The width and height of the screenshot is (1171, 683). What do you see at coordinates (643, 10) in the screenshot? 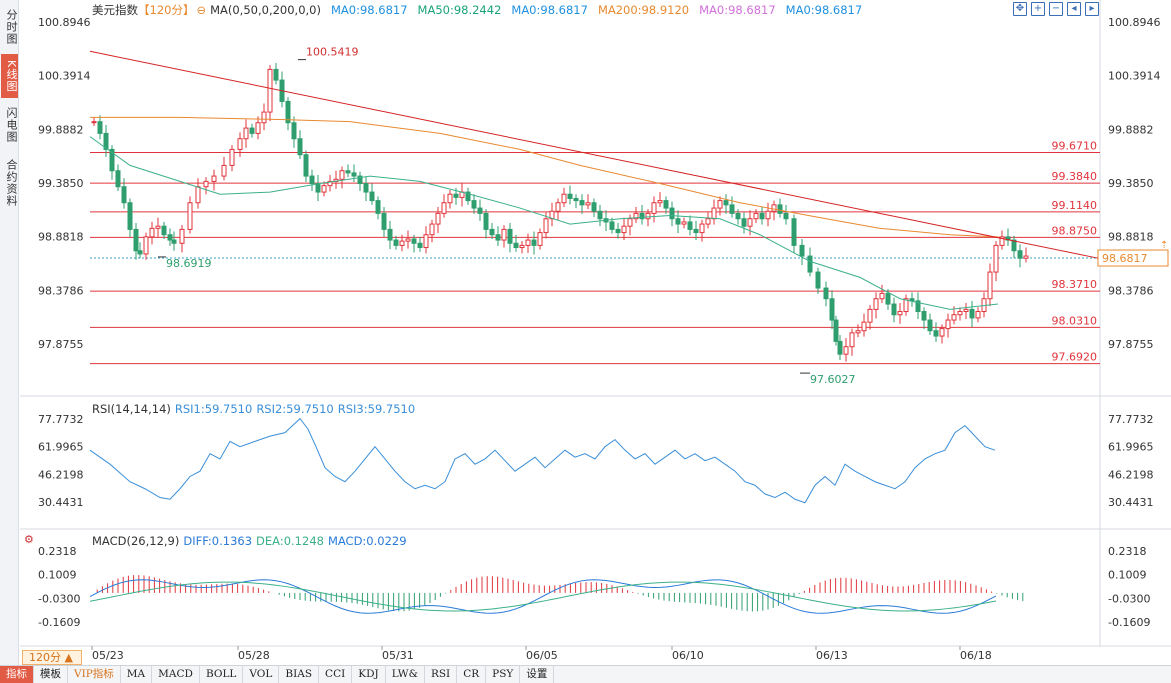
I see `ma-value: MA200:98.9120` at bounding box center [643, 10].